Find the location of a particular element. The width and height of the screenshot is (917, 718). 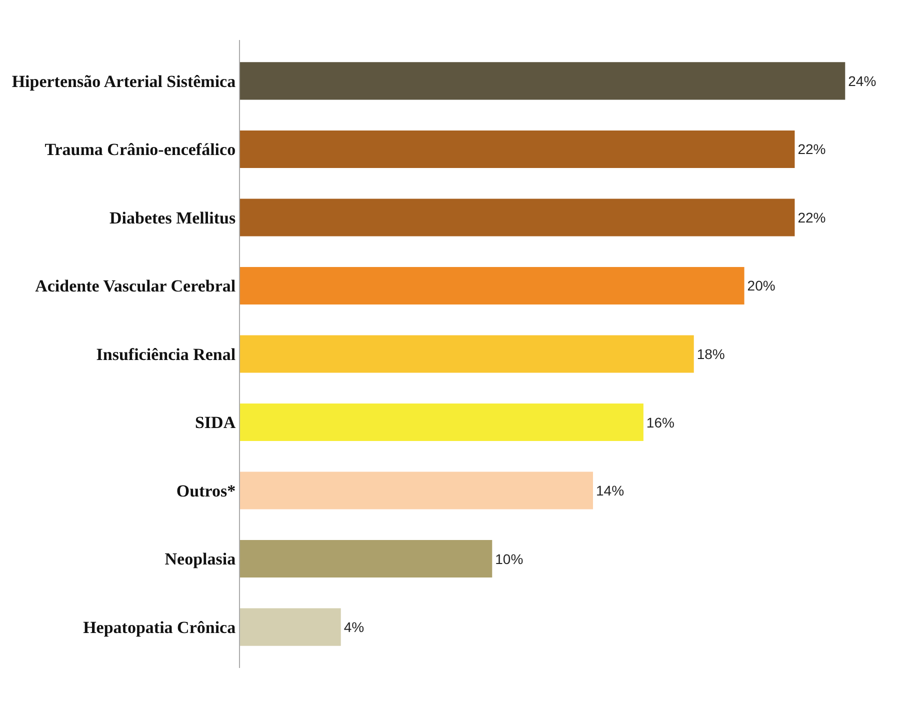

y-tick-label: Hepatopatia Crônica is located at coordinates (159, 627).